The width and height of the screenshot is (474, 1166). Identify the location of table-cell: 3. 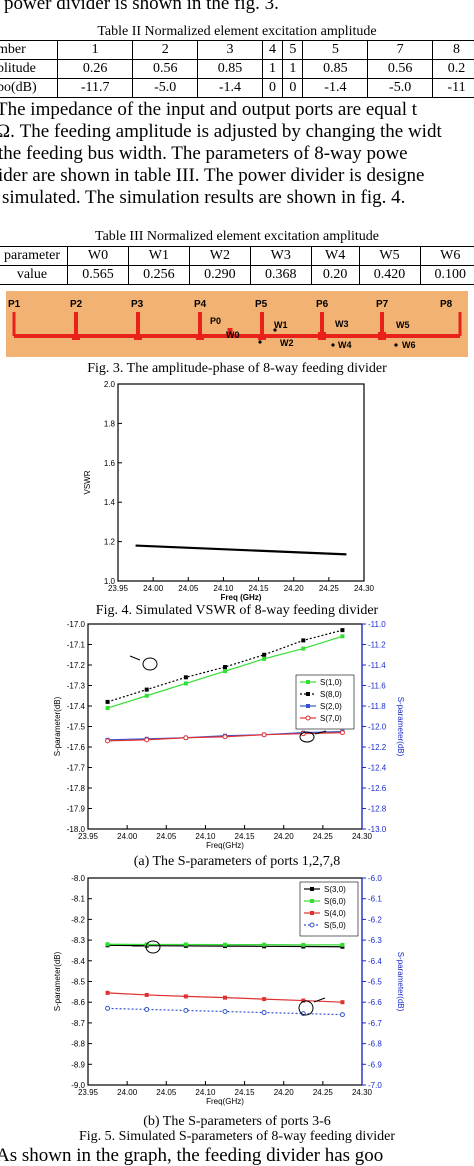
(230, 50).